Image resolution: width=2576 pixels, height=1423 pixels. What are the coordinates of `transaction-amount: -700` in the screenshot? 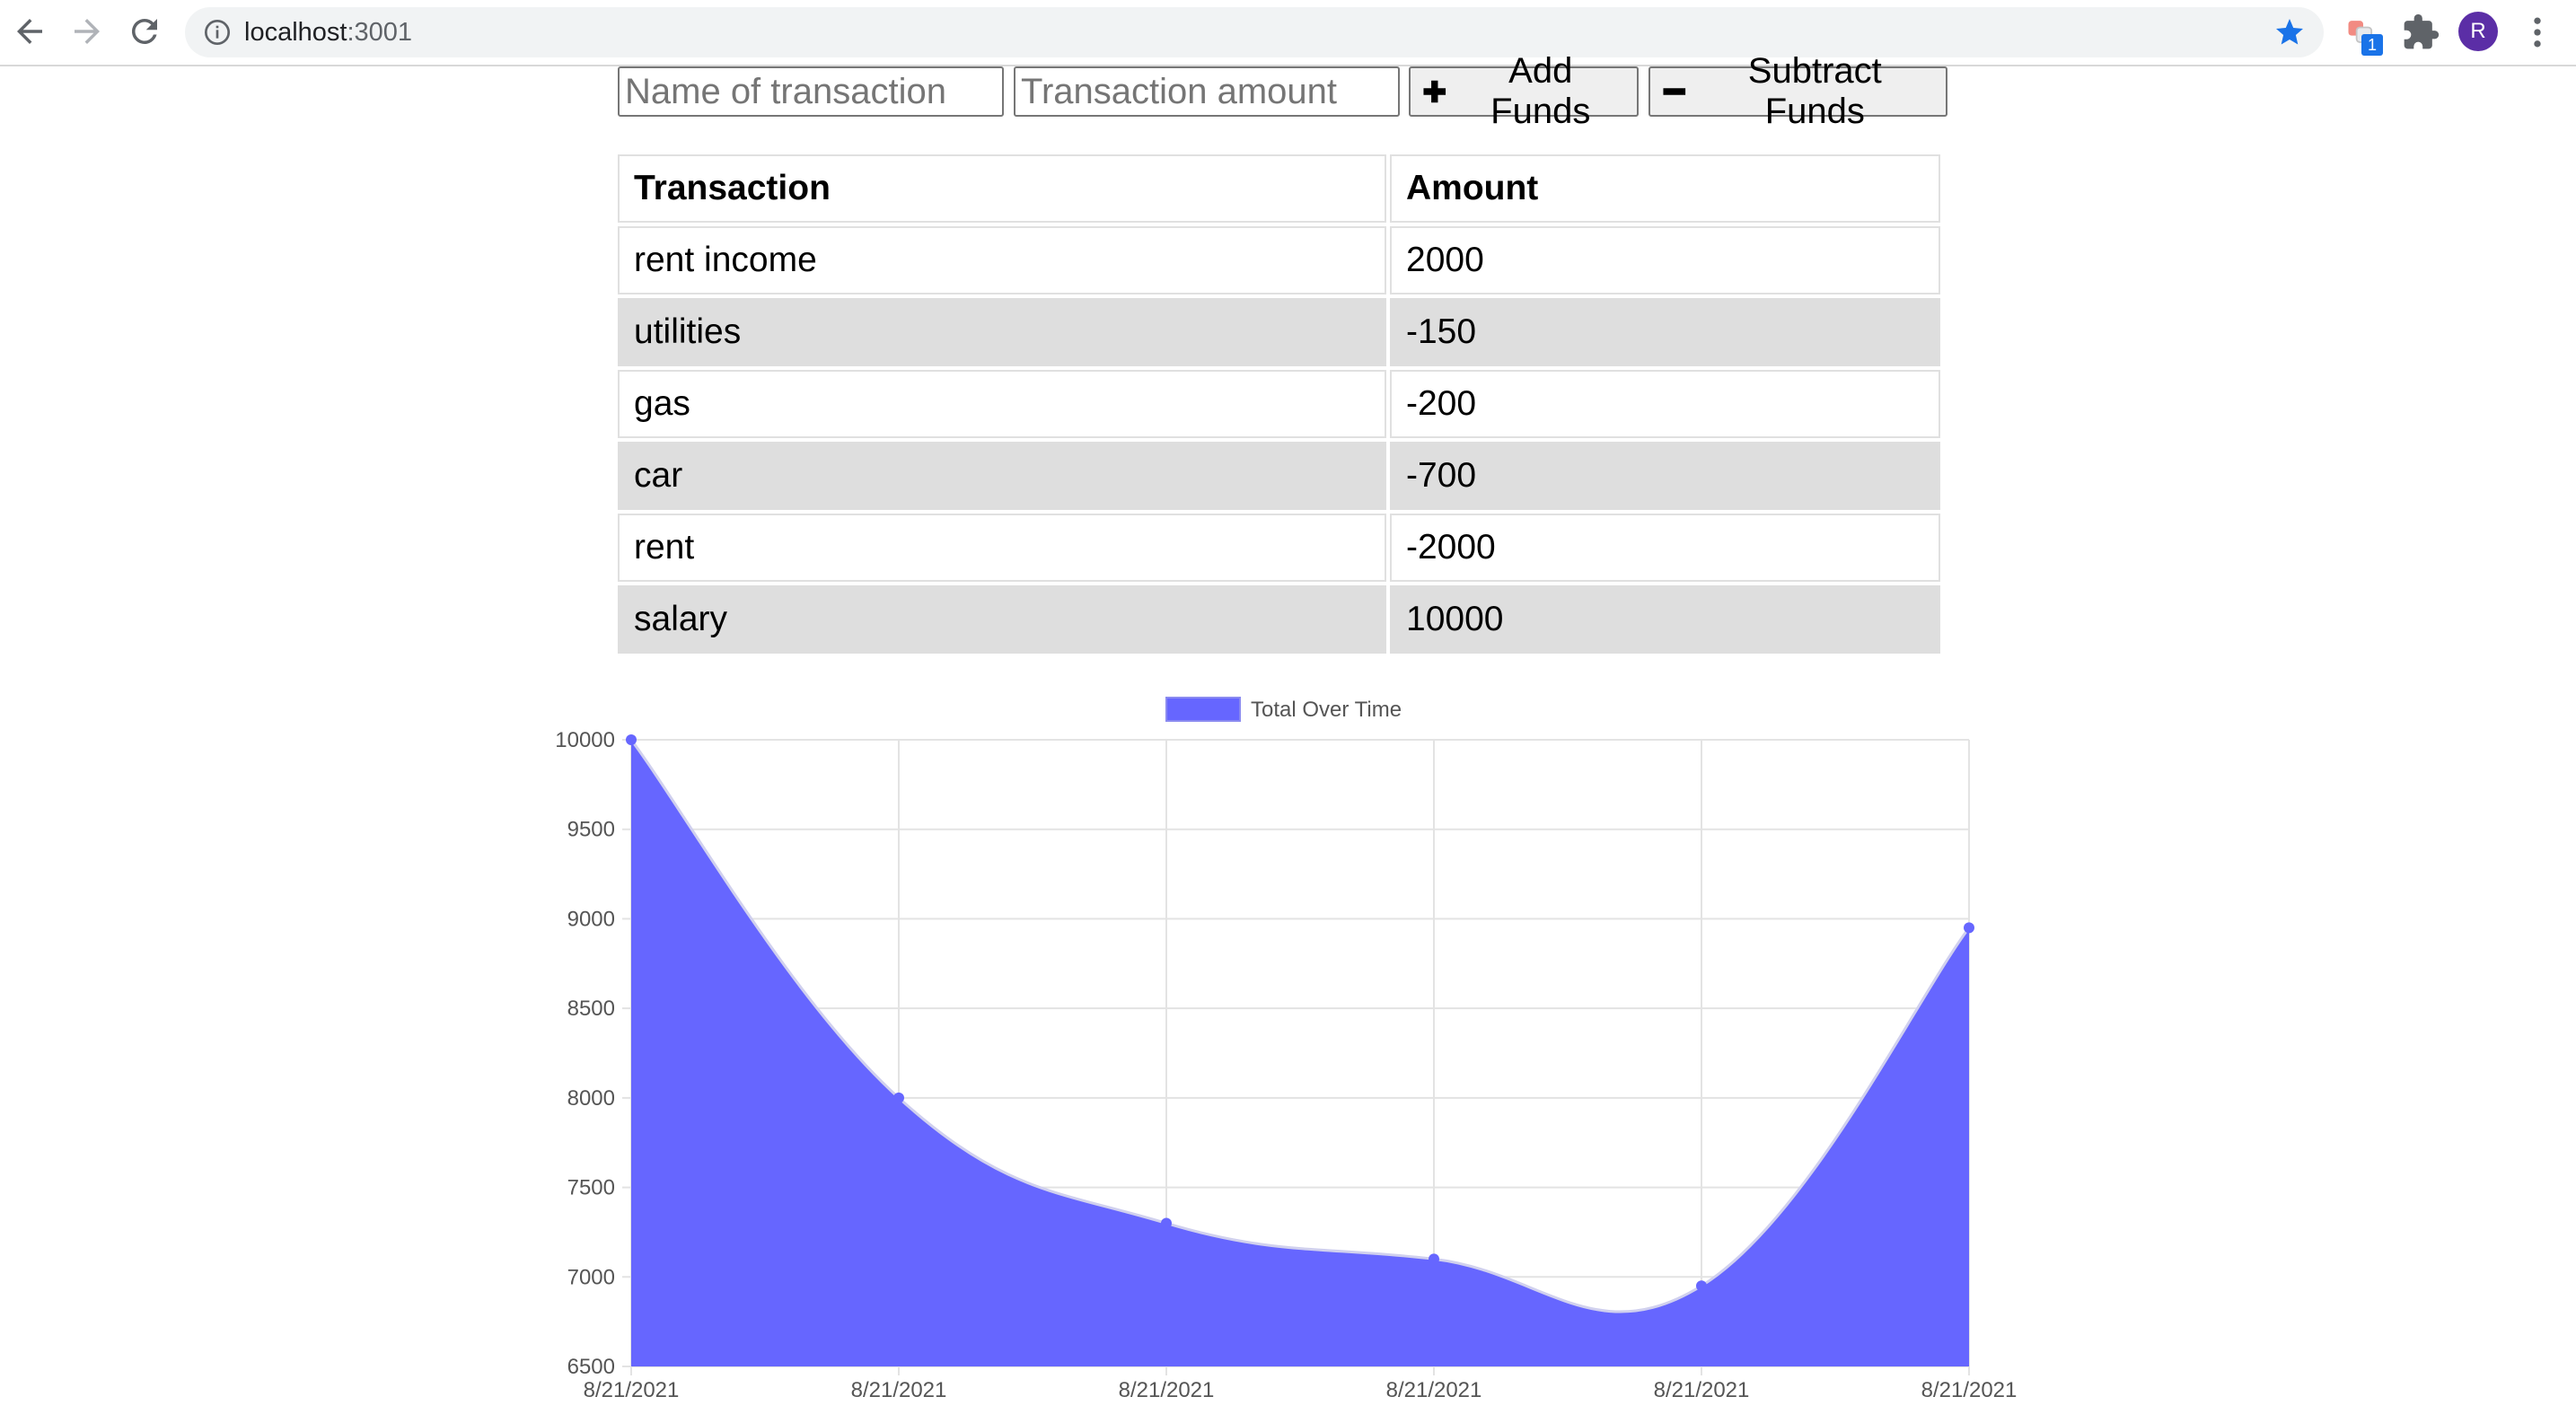 It's located at (1665, 476).